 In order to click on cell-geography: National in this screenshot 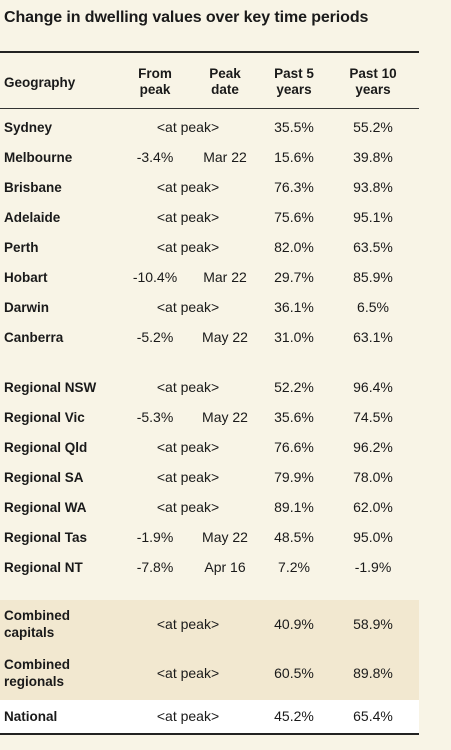, I will do `click(31, 716)`.